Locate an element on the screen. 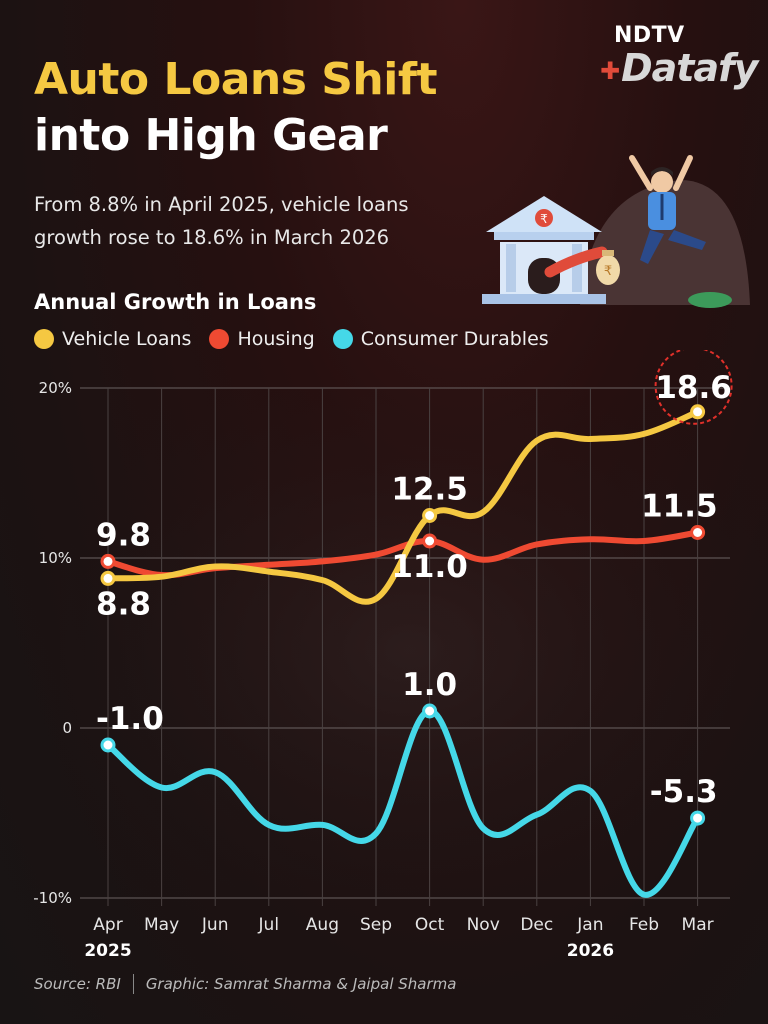 The width and height of the screenshot is (768, 1024). illustration: ₹ ₹ is located at coordinates (616, 231).